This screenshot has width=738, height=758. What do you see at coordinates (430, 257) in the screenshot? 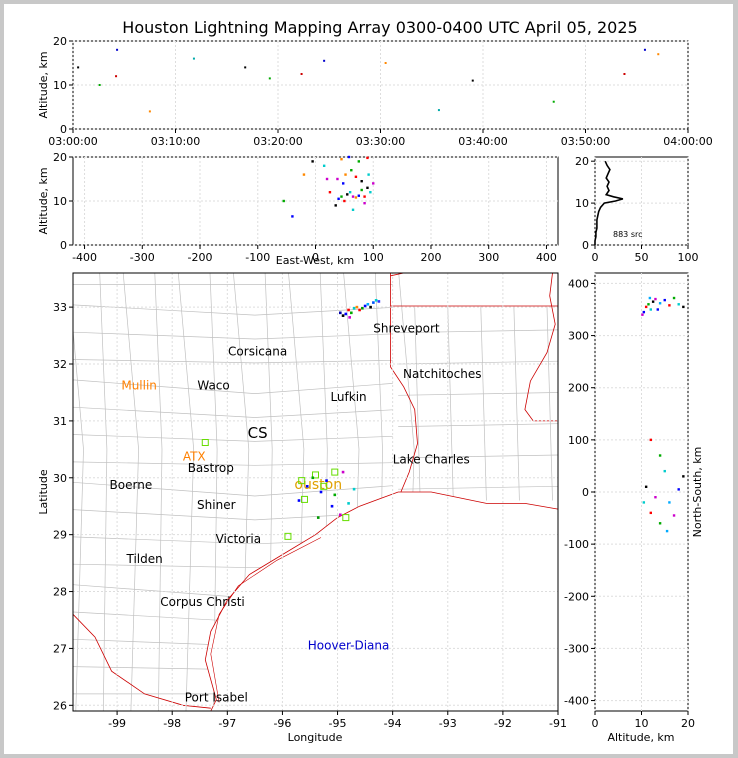
I see `east-west-x-tick-label: 200` at bounding box center [430, 257].